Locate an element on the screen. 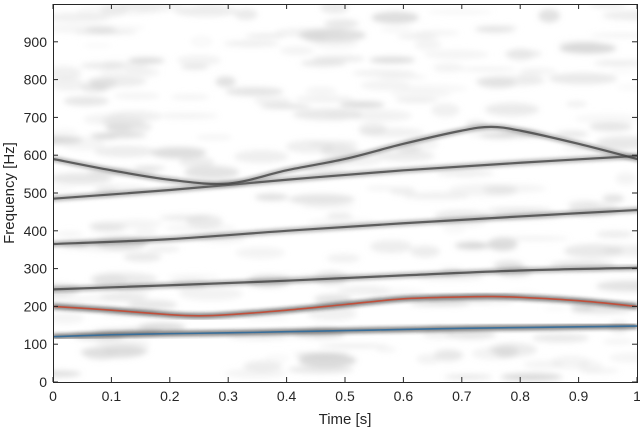 Image resolution: width=640 pixels, height=432 pixels. y-axis-label: Frequency [Hz] is located at coordinates (9, 193).